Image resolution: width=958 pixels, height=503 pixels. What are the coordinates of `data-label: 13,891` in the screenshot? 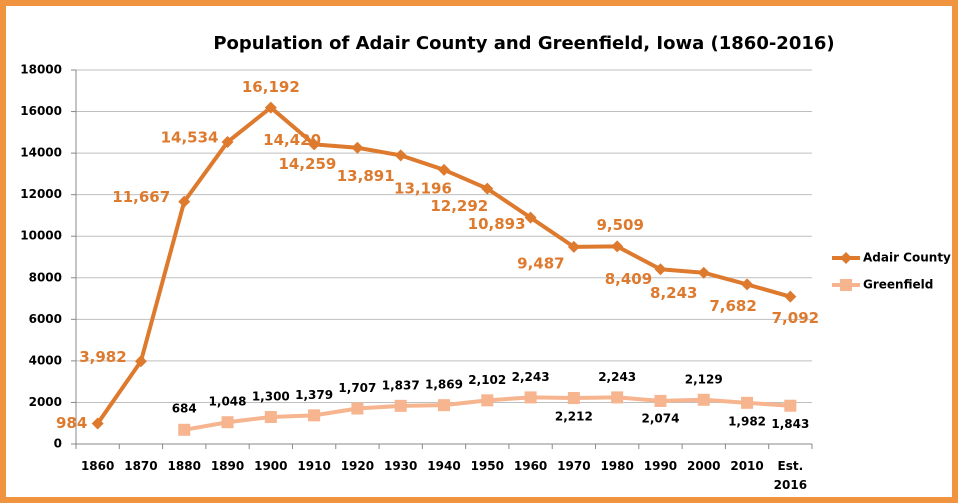 It's located at (366, 176).